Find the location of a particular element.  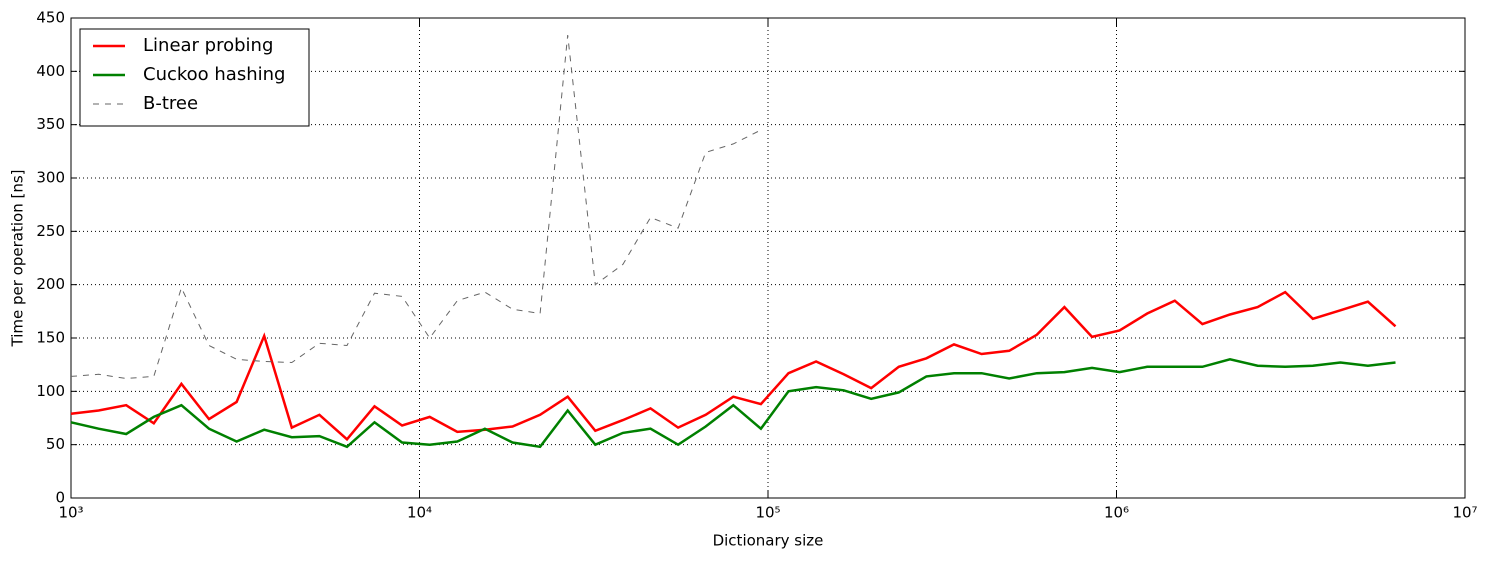

legend-label: B-tree is located at coordinates (170, 103).